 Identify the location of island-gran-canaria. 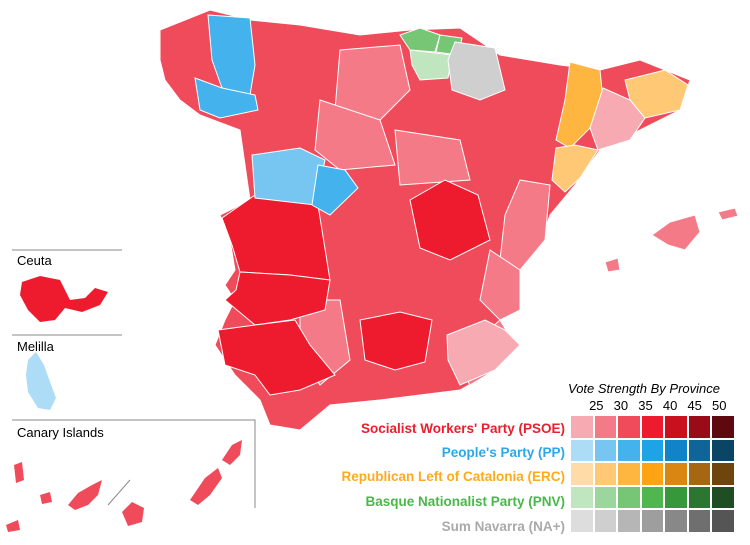
(133, 514).